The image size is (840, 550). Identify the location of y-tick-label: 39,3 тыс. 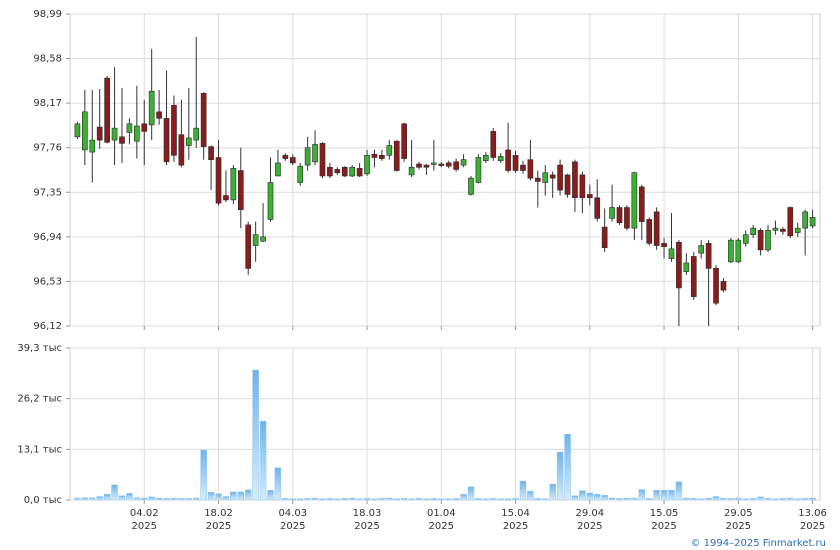
(39, 348).